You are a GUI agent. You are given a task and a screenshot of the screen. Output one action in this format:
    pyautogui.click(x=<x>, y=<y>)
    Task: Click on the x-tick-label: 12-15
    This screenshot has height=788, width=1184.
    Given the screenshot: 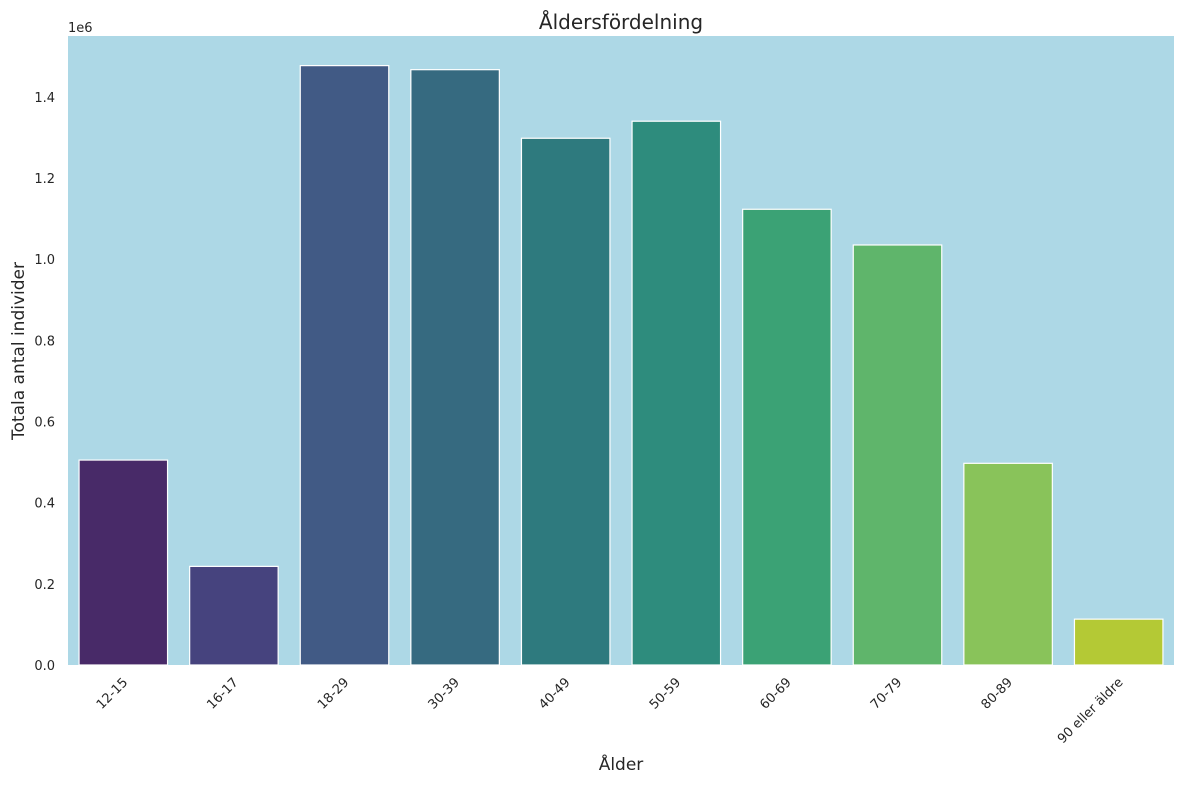 What is the action you would take?
    pyautogui.click(x=112, y=693)
    